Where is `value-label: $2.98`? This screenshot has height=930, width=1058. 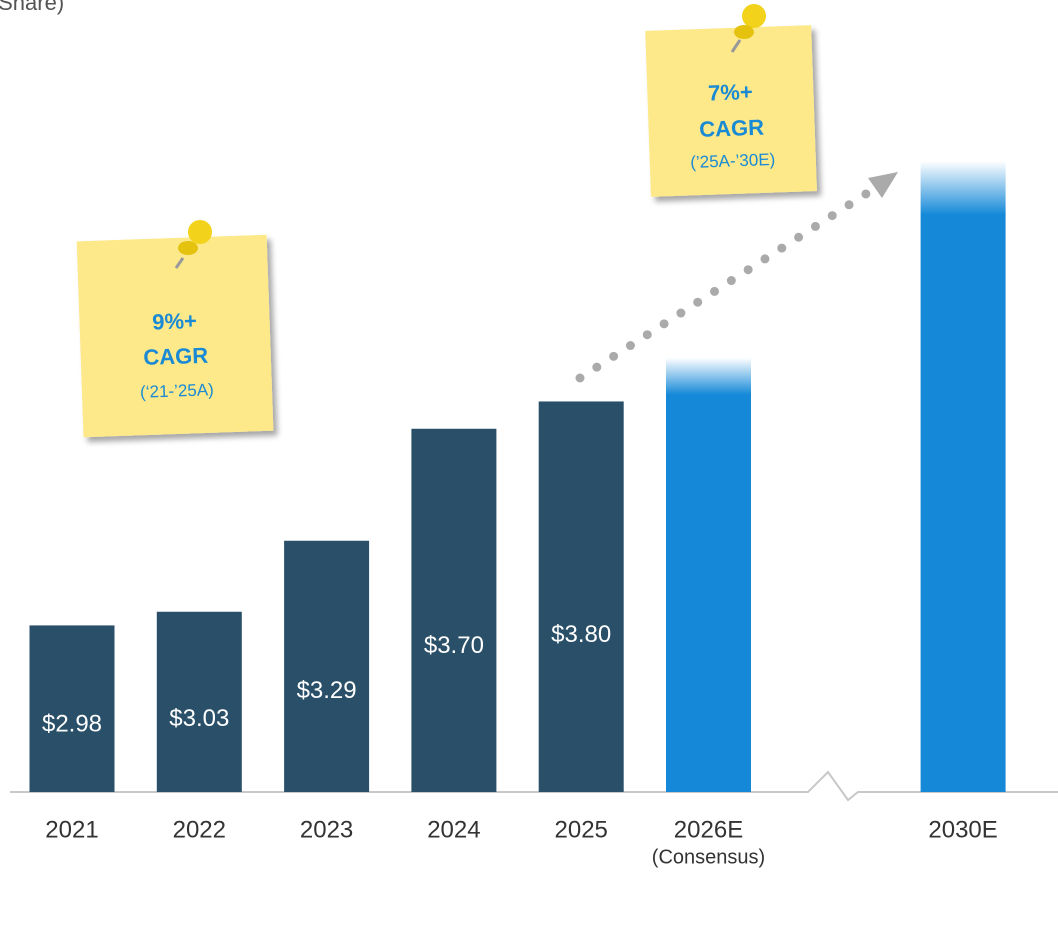
value-label: $2.98 is located at coordinates (72, 724).